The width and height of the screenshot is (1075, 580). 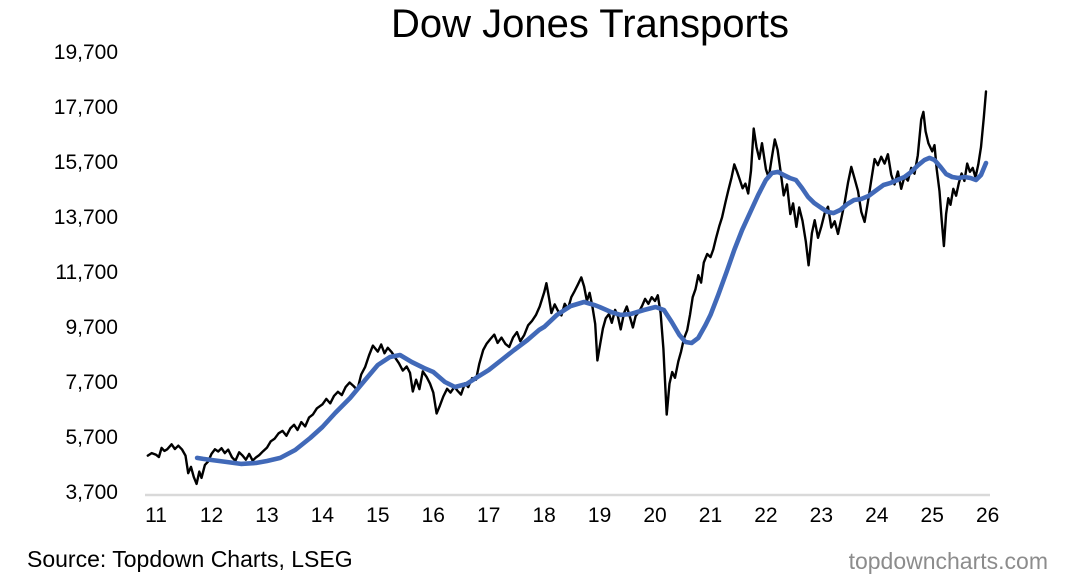 I want to click on y-tick-label: 11,700, so click(x=86, y=272).